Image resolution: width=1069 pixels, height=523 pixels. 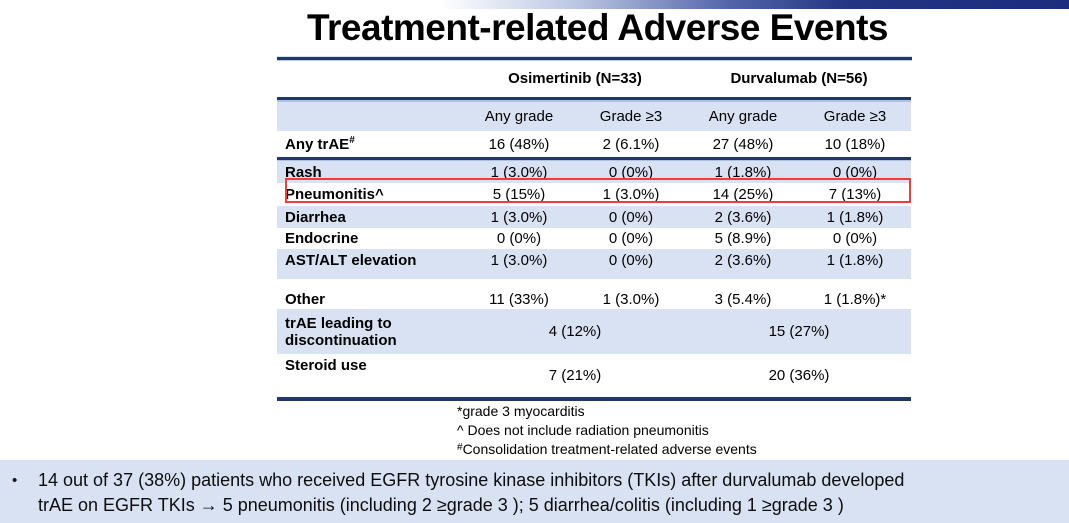 I want to click on row-rash: Rash 1 (3.0%) 0 (0%) 1 (1.8%) 0 (0%), so click(x=594, y=172).